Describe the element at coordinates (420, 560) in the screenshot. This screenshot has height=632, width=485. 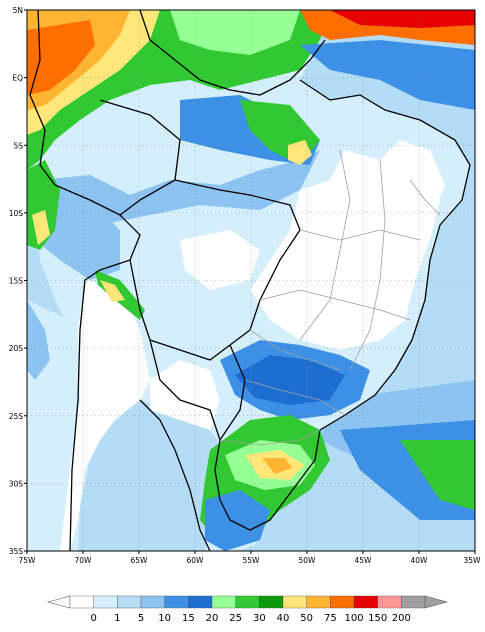
I see `lon-tick-label: 40W` at that location.